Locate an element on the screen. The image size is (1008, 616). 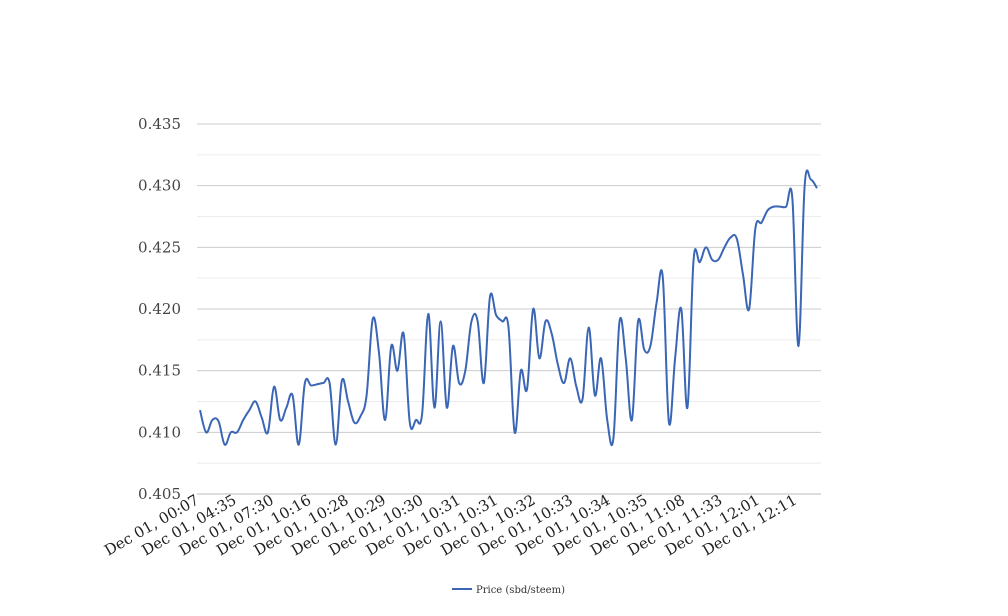
y-tick-label: 0.430 is located at coordinates (159, 186).